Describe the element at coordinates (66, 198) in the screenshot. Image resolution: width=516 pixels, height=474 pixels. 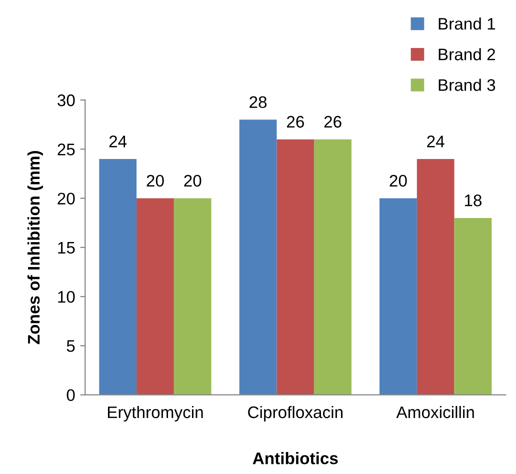
I see `y-tick-label: 20` at that location.